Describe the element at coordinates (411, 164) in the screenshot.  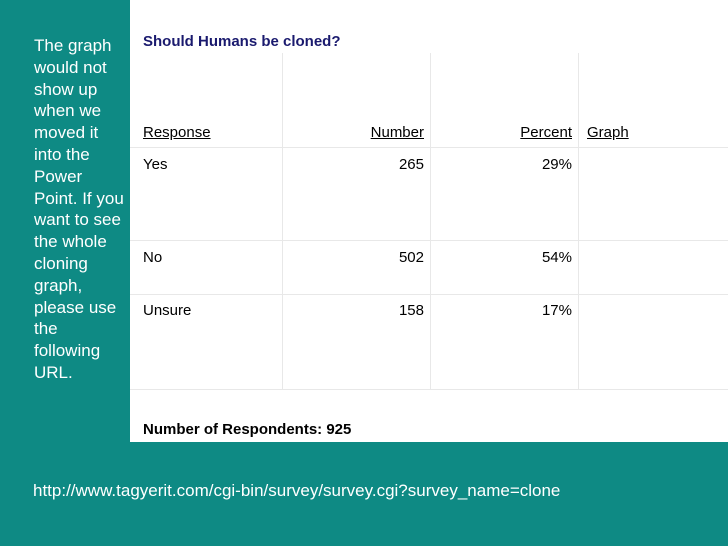
I see `row-yes-number: 265` at that location.